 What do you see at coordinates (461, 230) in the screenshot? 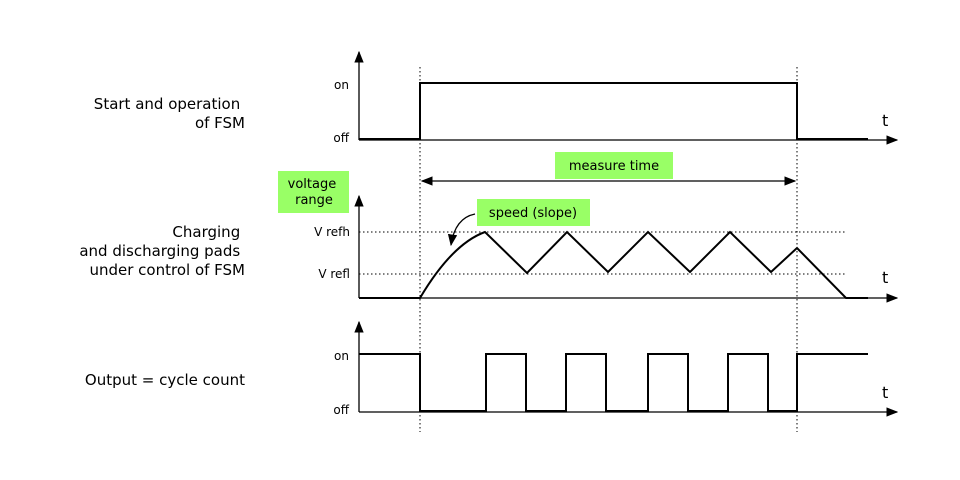
I see `slope-pointer-arrow` at bounding box center [461, 230].